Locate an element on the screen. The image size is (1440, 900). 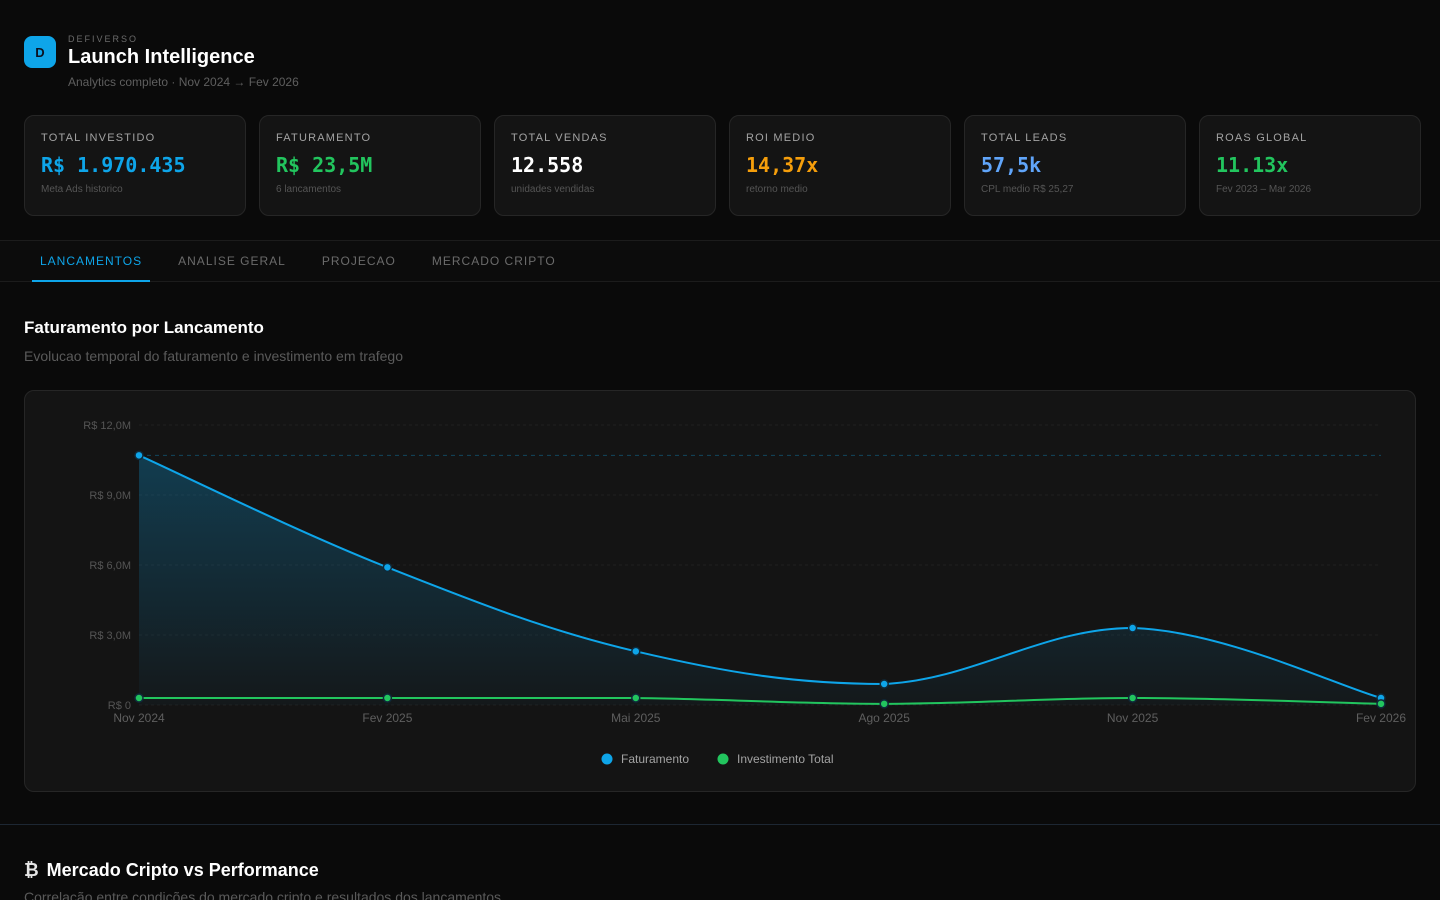
kpi-label: FATURAMENTO is located at coordinates (324, 138).